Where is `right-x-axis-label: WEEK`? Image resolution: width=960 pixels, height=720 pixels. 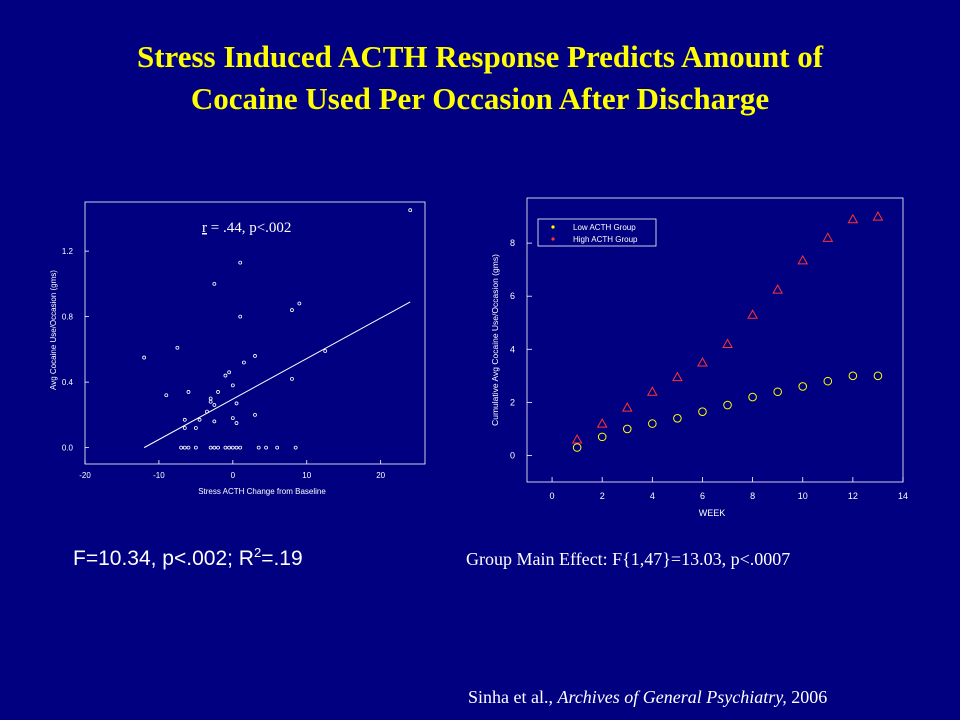
right-x-axis-label: WEEK is located at coordinates (712, 513).